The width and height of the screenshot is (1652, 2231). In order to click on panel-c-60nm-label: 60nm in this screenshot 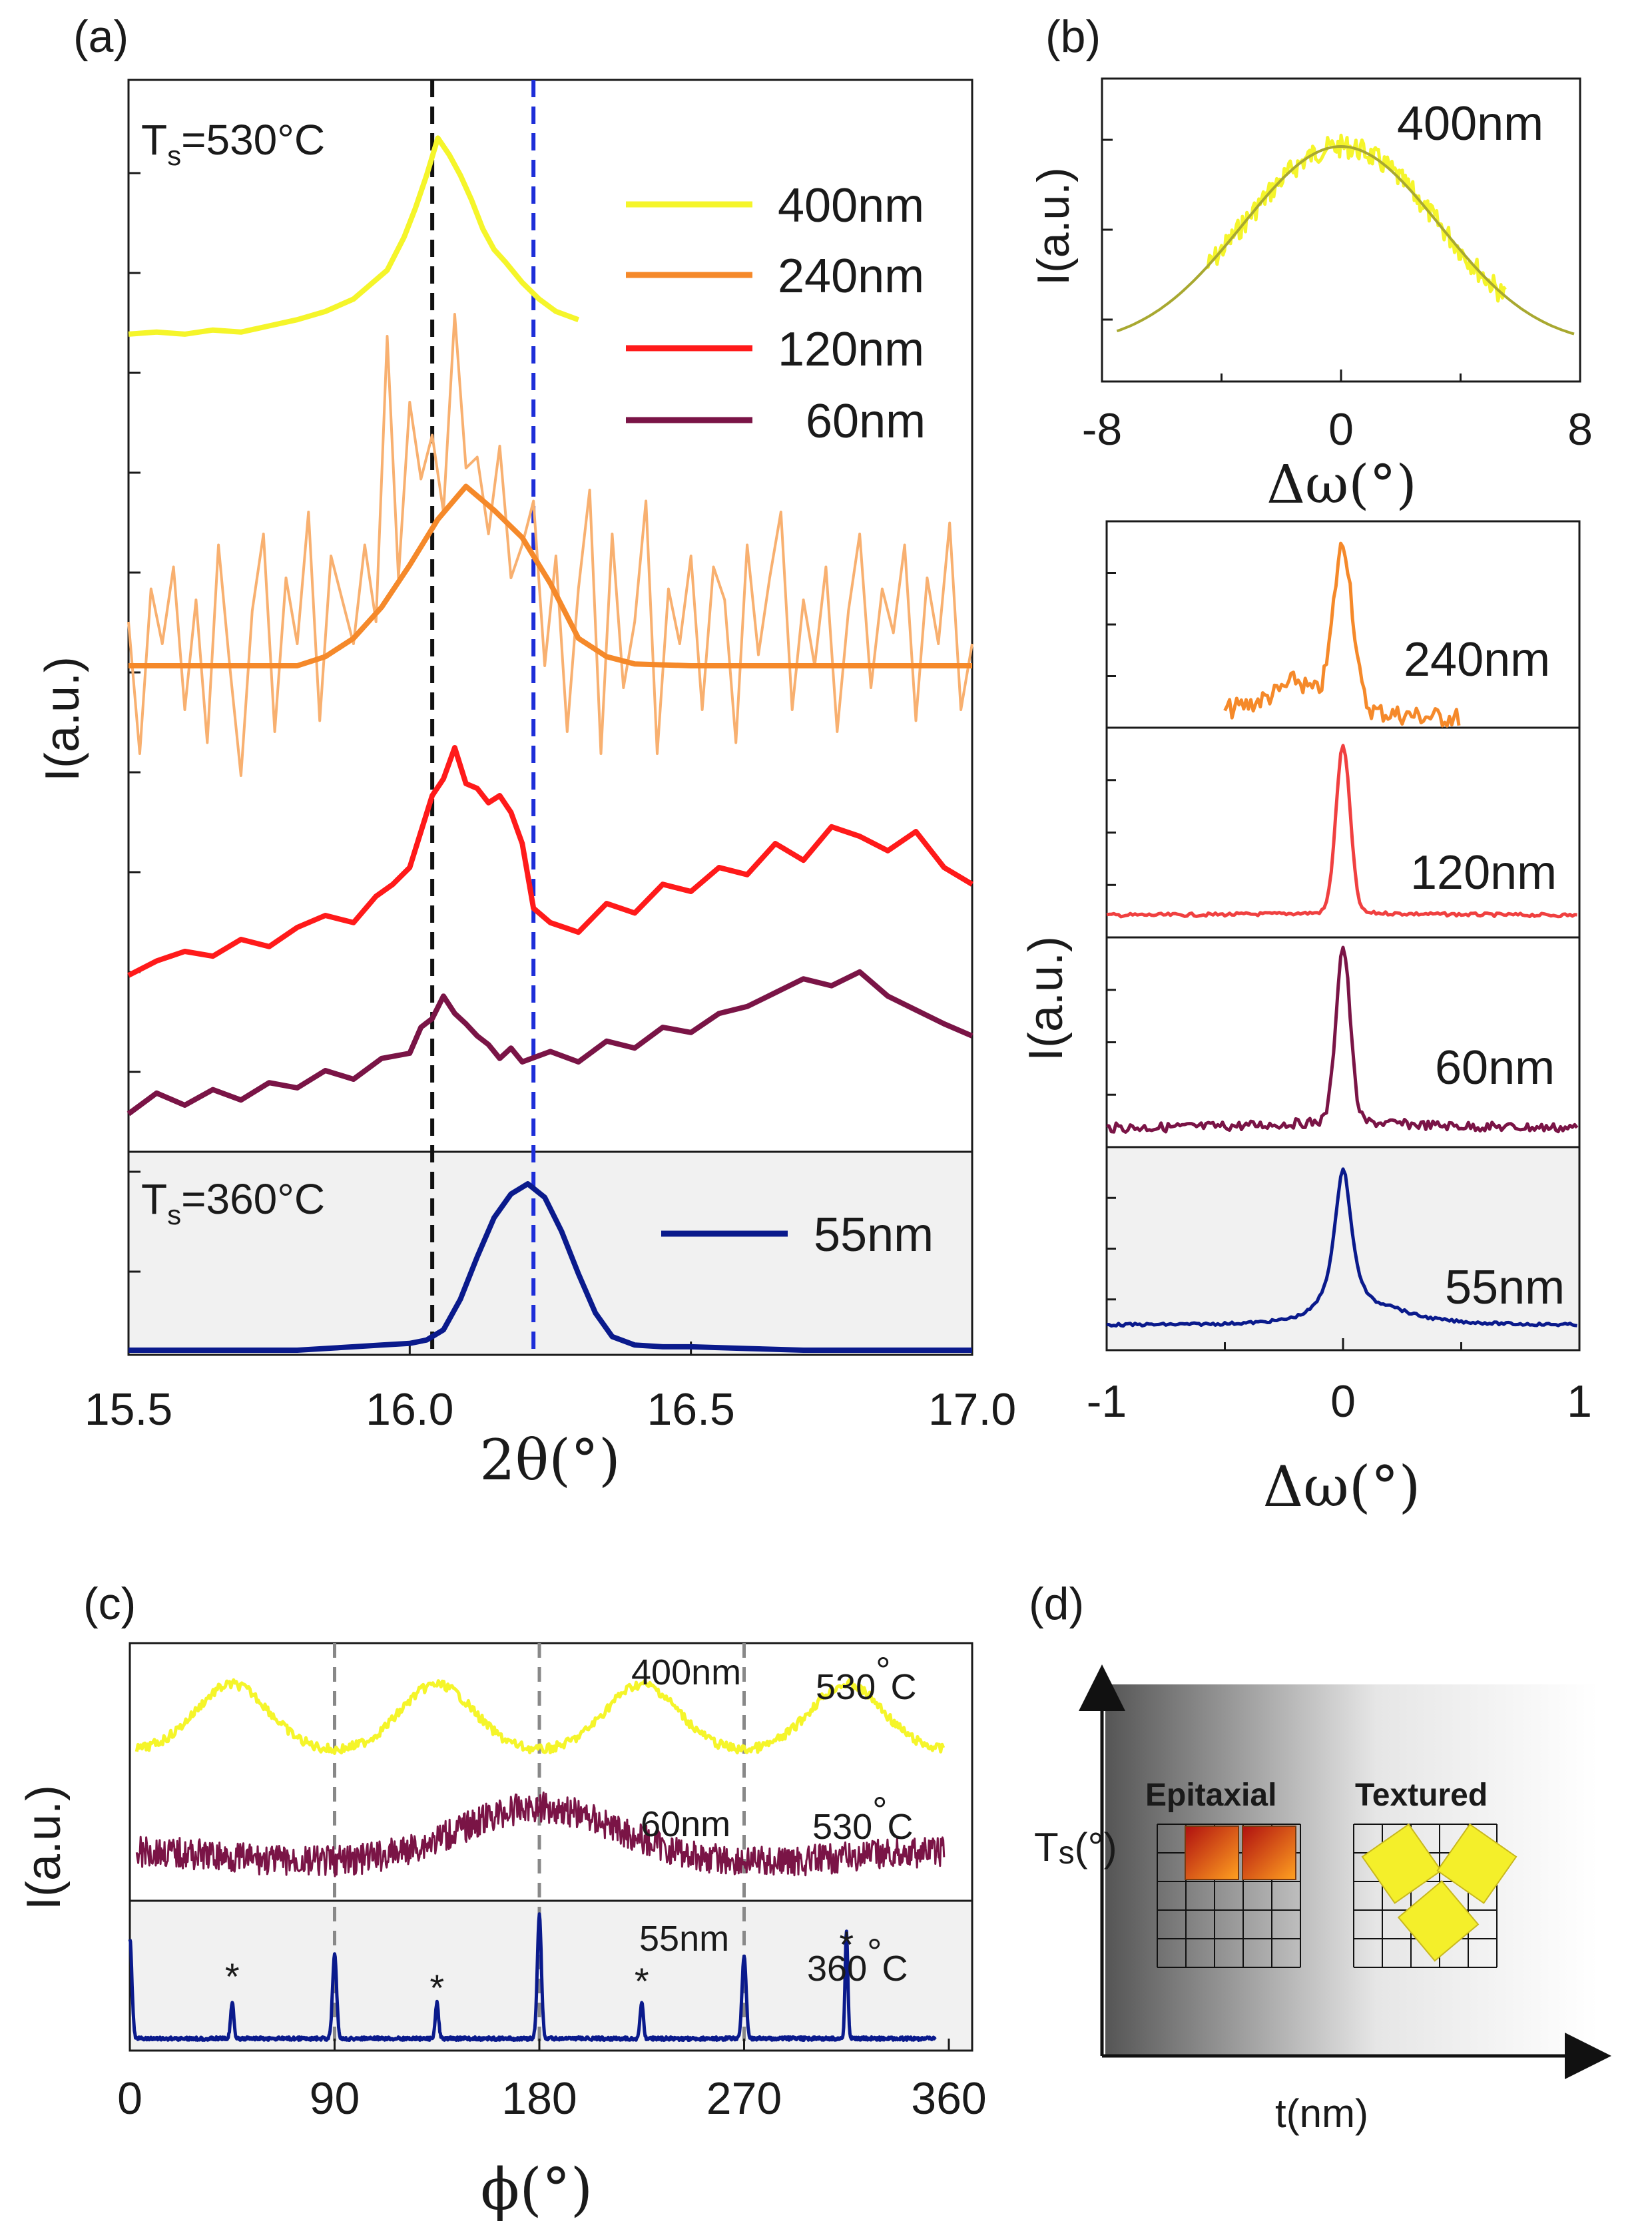, I will do `click(685, 1824)`.